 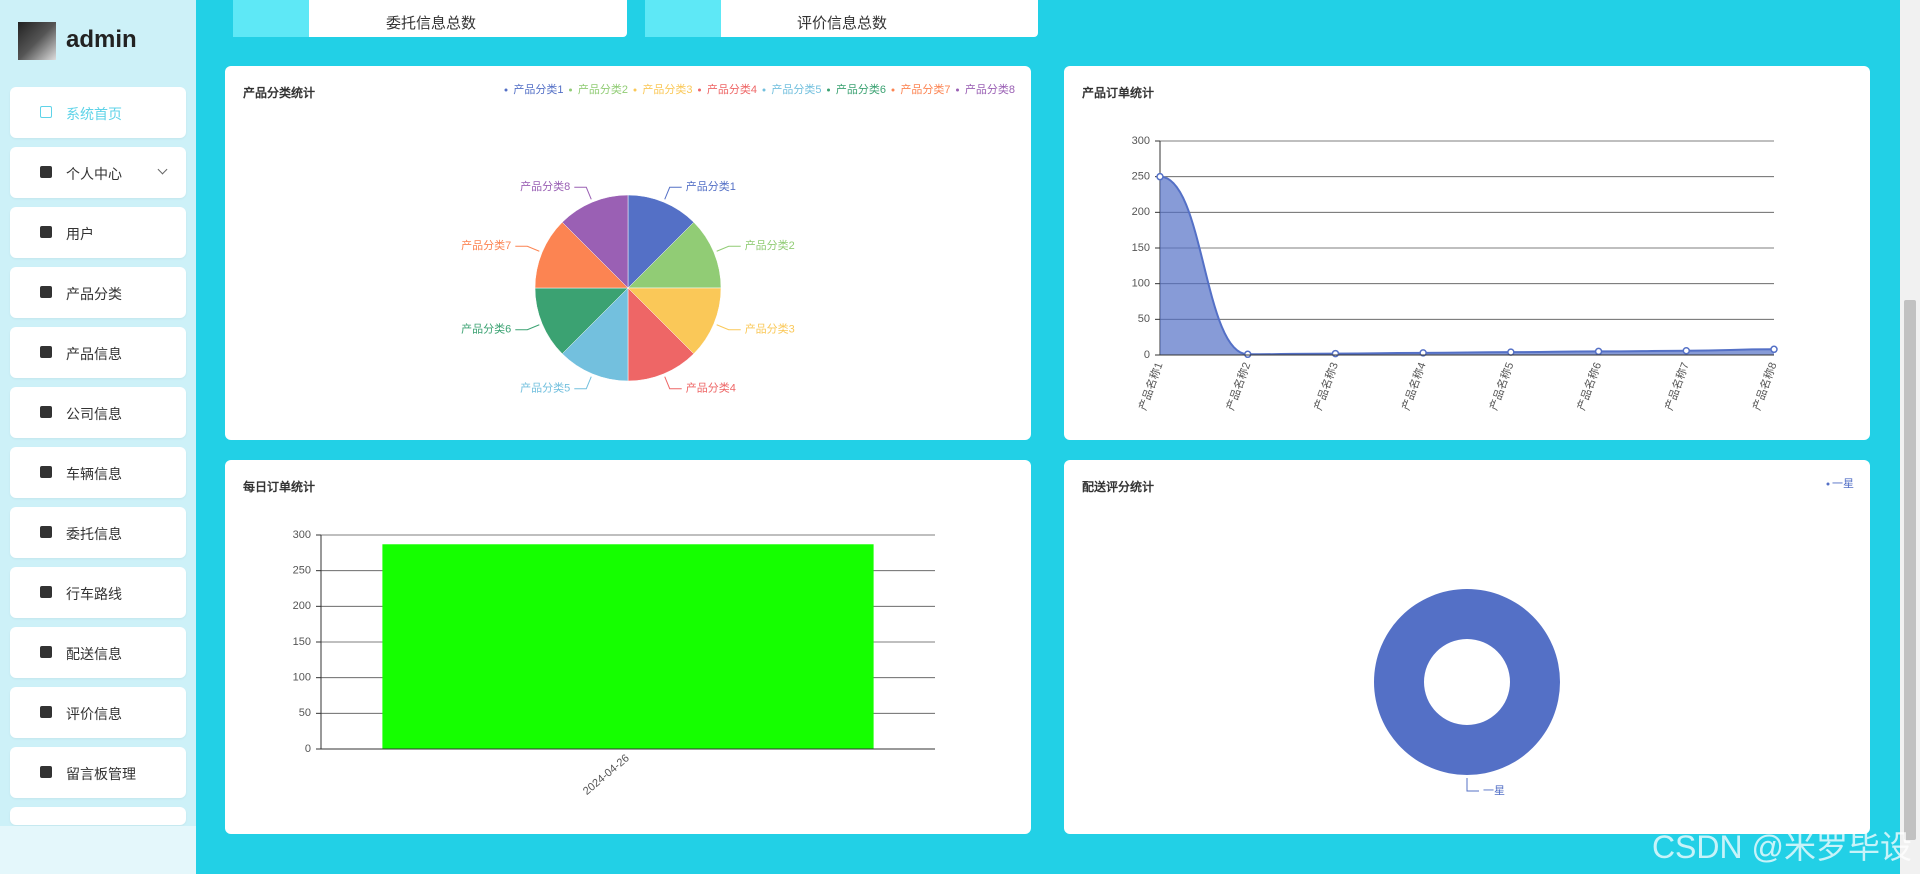 What do you see at coordinates (711, 388) in the screenshot?
I see `slice-label: 产品分类4` at bounding box center [711, 388].